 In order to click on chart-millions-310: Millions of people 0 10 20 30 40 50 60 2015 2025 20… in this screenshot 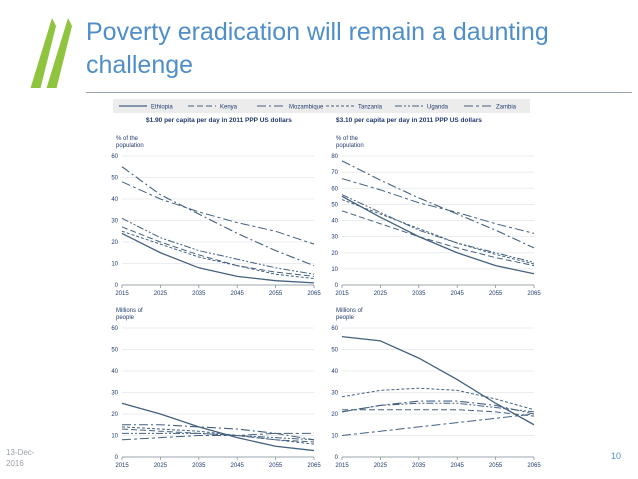, I will do `click(436, 388)`.